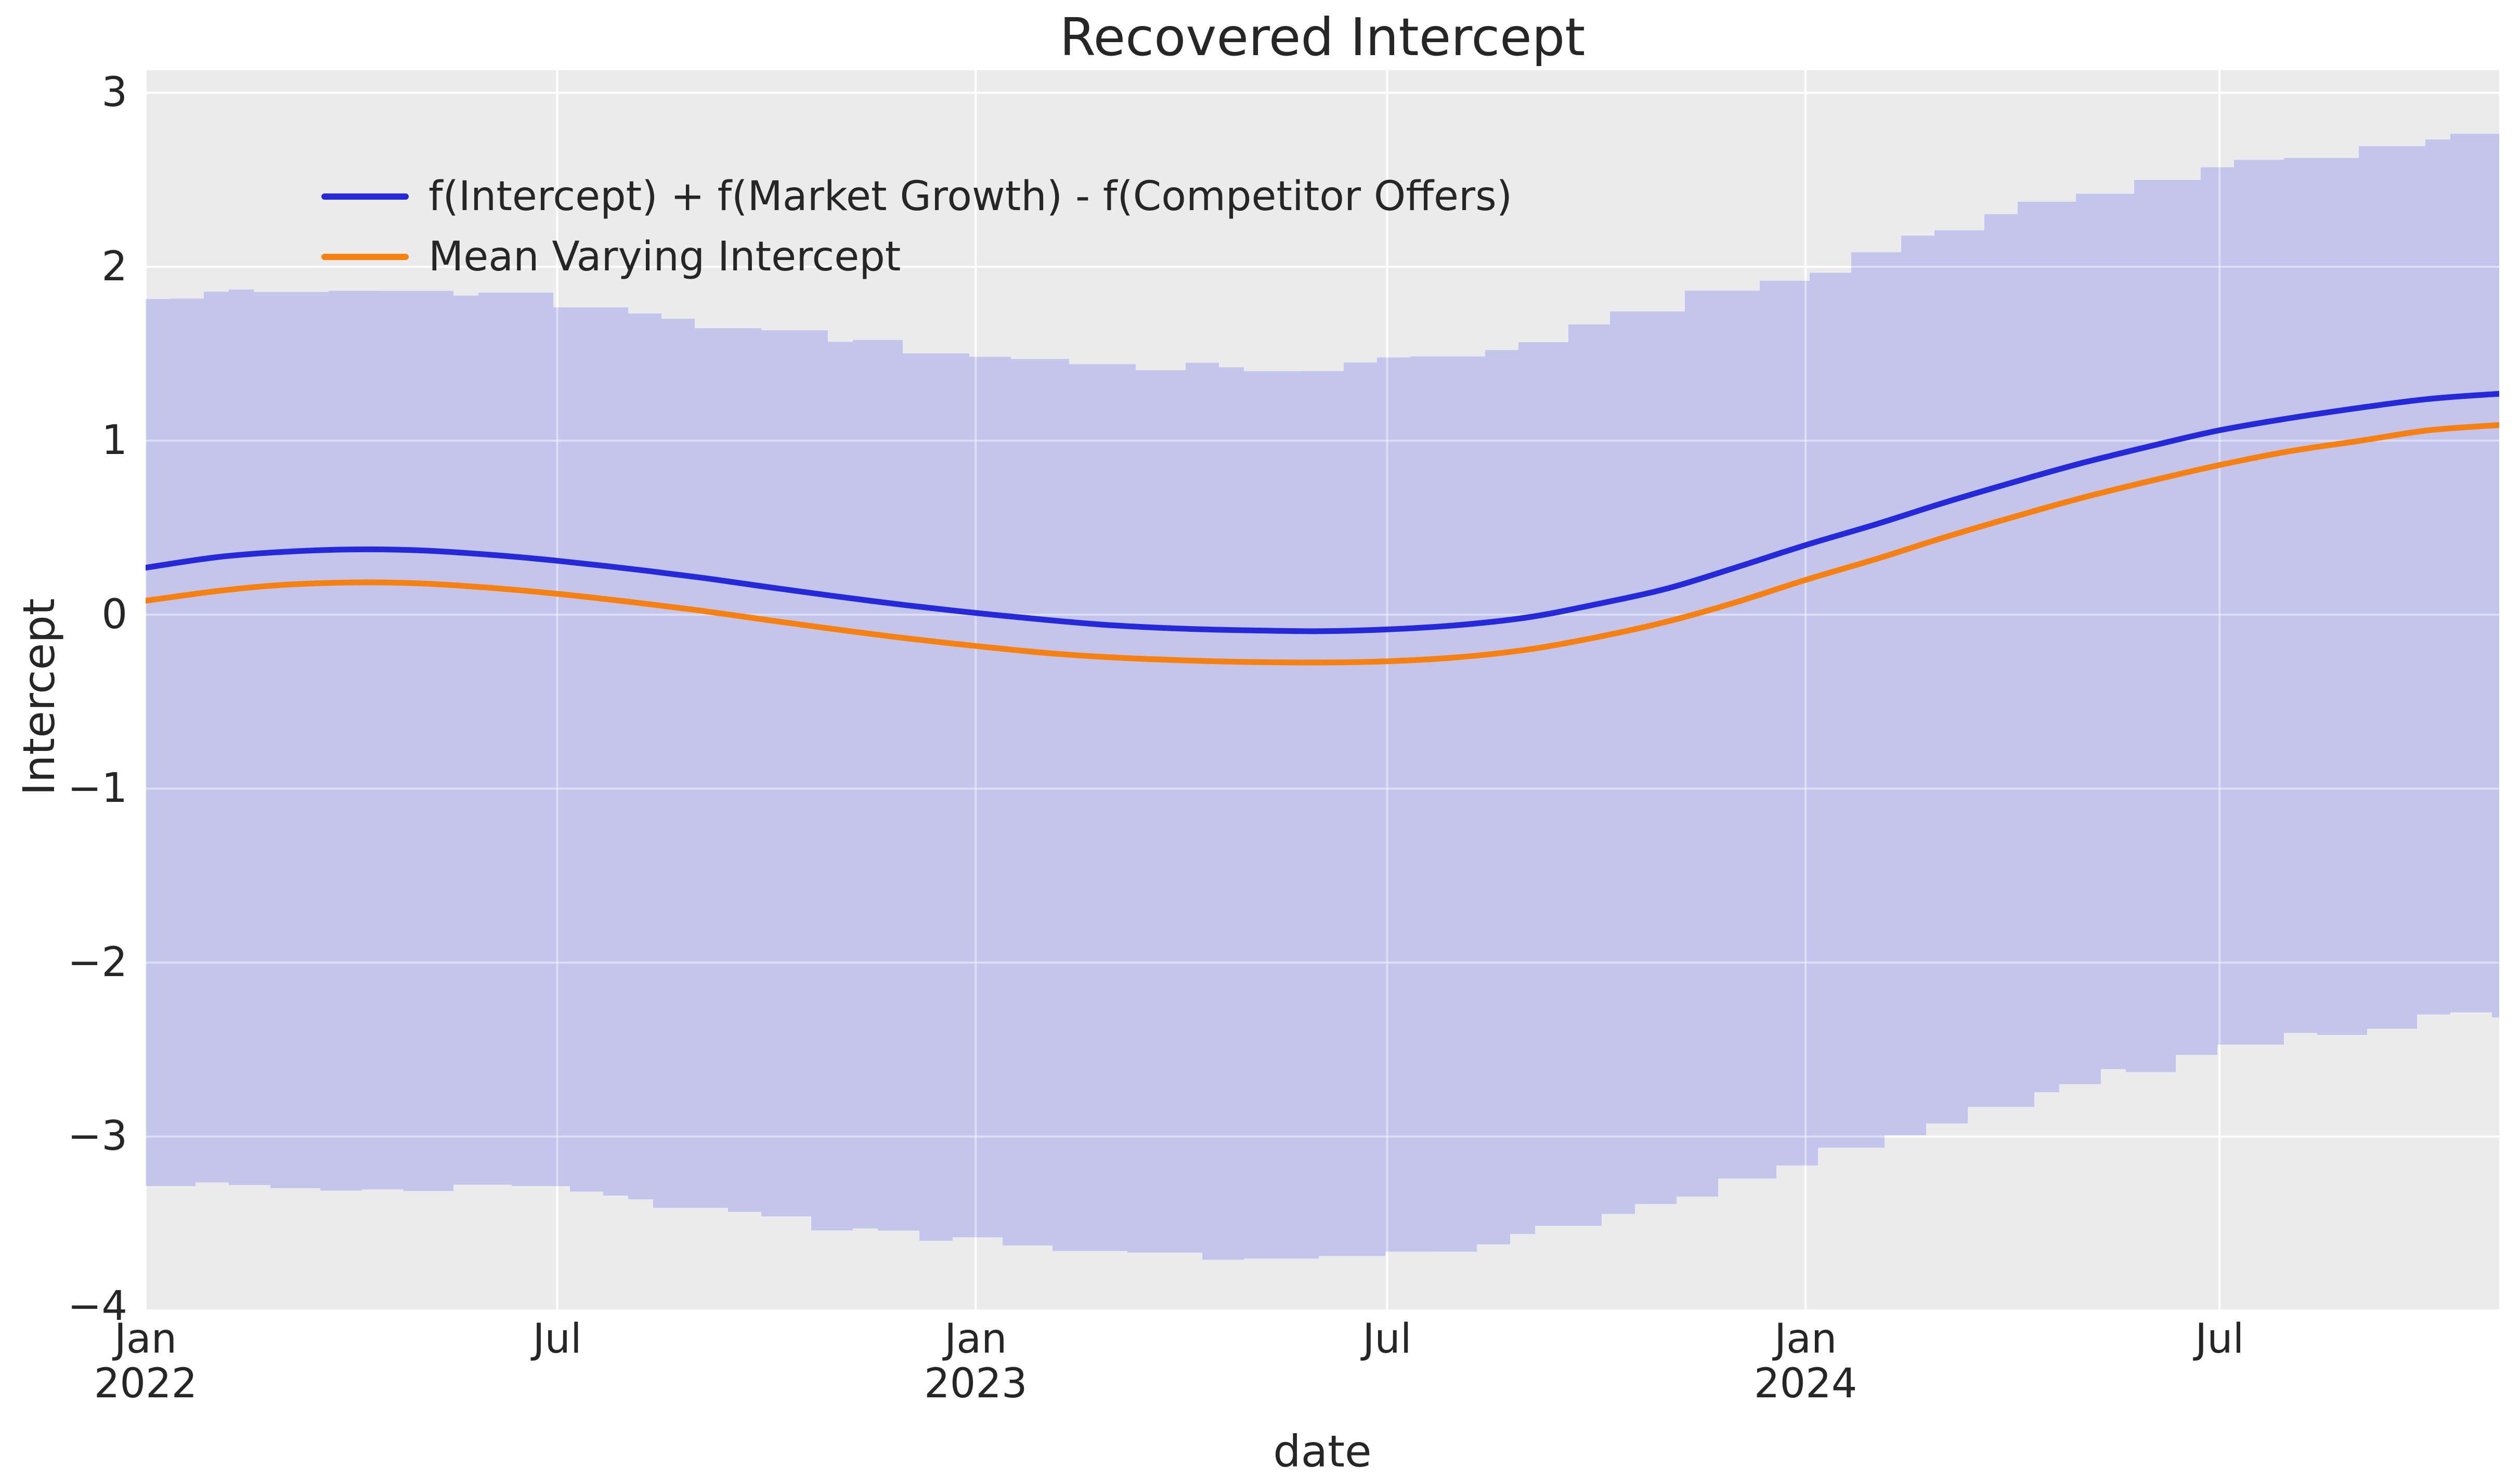 The height and width of the screenshot is (1480, 2520). What do you see at coordinates (146, 1383) in the screenshot?
I see `x-tick-year: 2022` at bounding box center [146, 1383].